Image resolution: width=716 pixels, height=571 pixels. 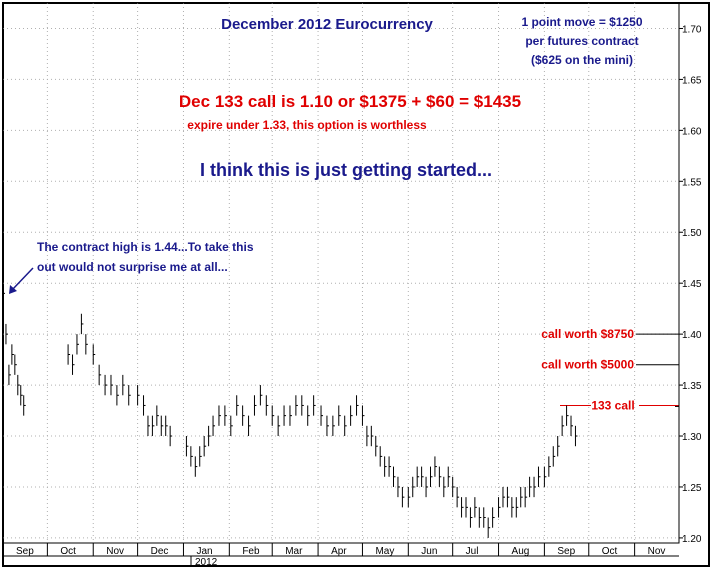 What do you see at coordinates (294, 551) in the screenshot?
I see `x-tick-label: Mar` at bounding box center [294, 551].